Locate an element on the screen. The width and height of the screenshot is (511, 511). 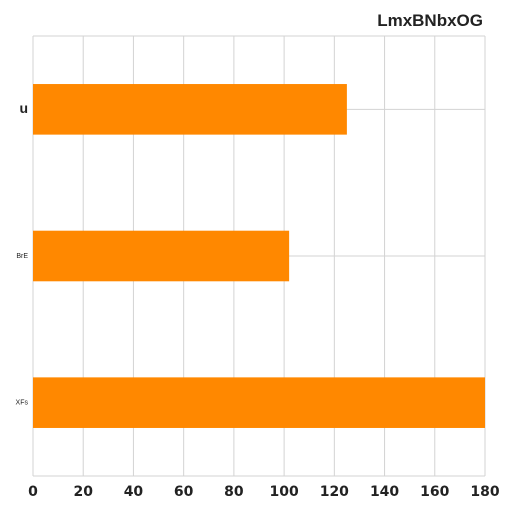
x-tick-label: 0 is located at coordinates (33, 492).